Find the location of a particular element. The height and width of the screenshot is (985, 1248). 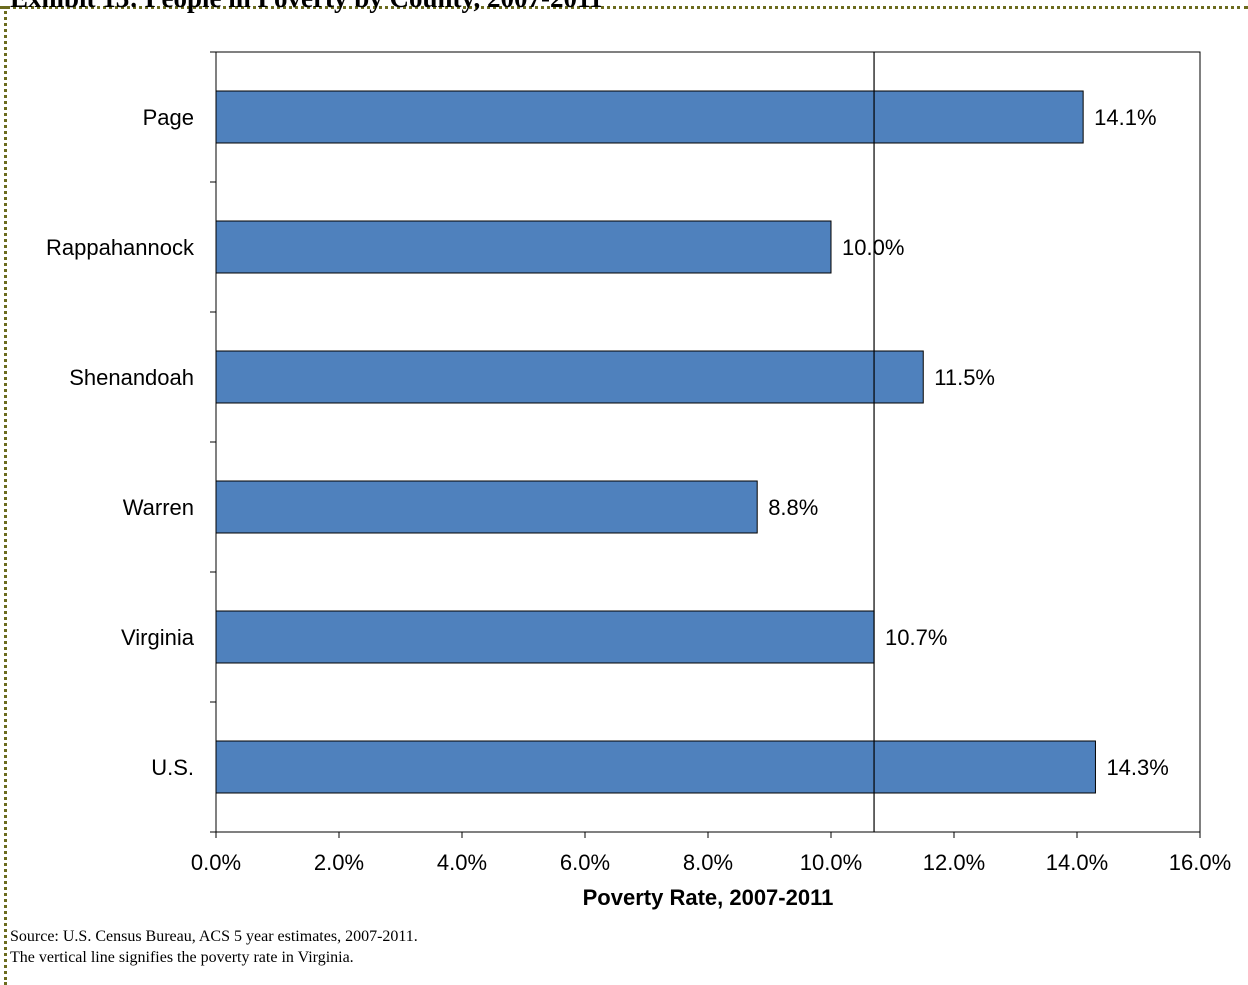

bar-shenandoah is located at coordinates (569, 377).